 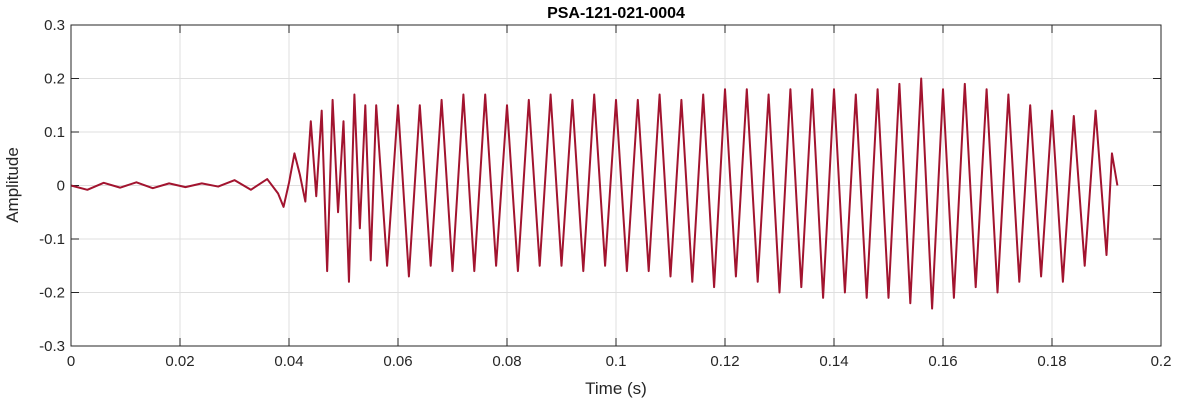 What do you see at coordinates (724, 361) in the screenshot?
I see `x-tick-label: 0.12` at bounding box center [724, 361].